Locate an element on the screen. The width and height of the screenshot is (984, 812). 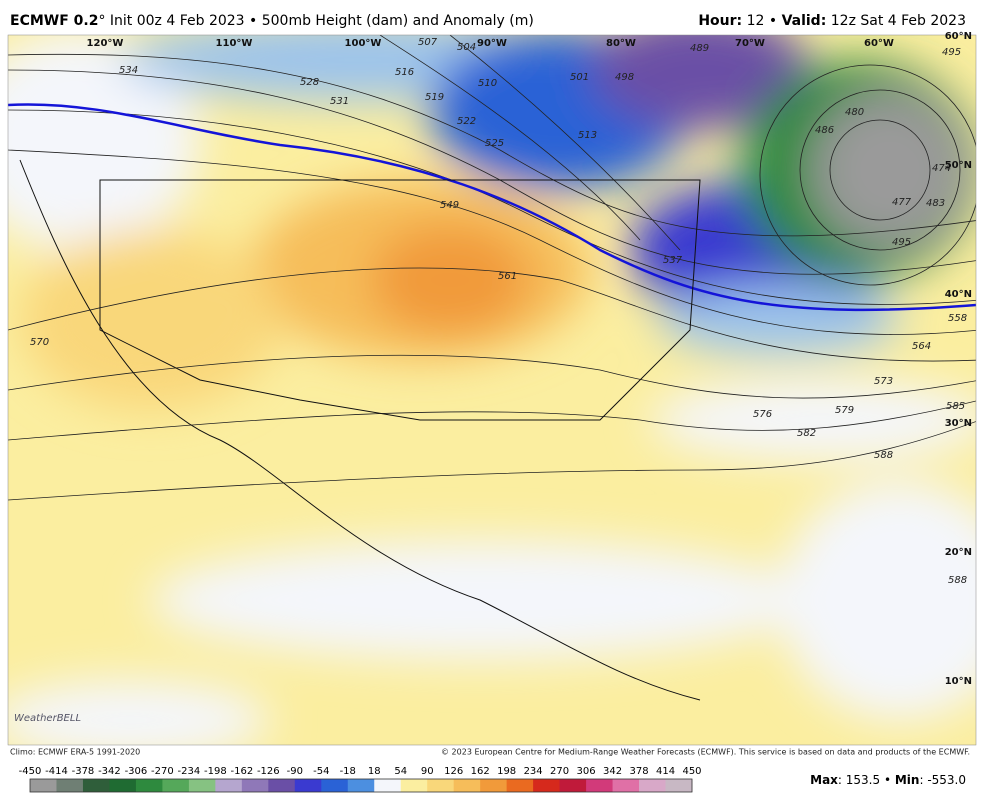
max-value: 153.5 is located at coordinates (863, 780).